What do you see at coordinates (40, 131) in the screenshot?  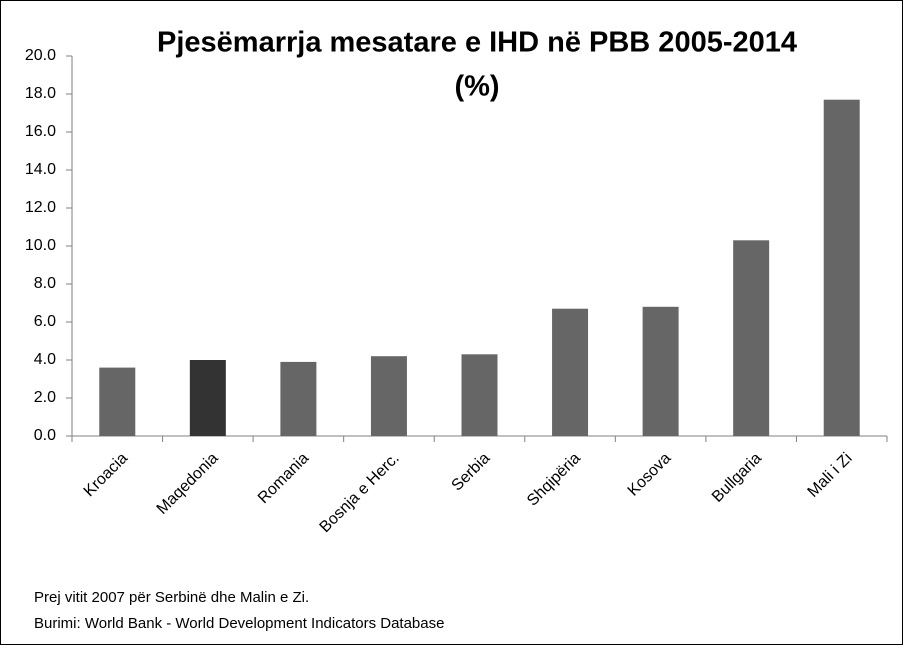 I see `y-tick-label: 16.0` at bounding box center [40, 131].